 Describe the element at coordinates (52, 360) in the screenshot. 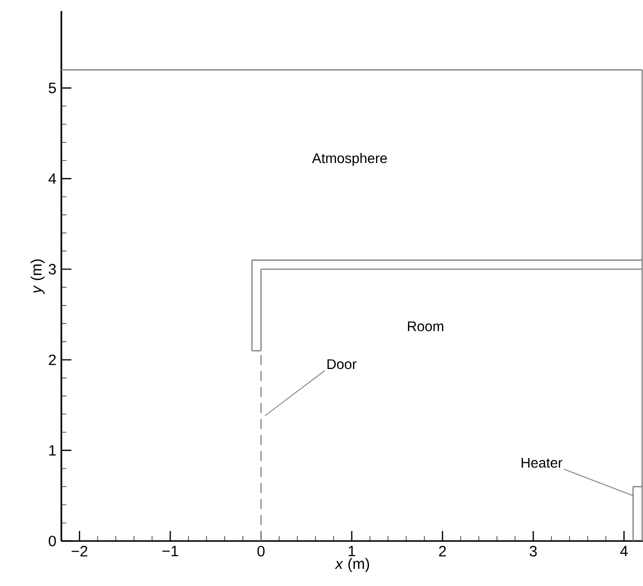

I see `y-tick-label: 2` at that location.